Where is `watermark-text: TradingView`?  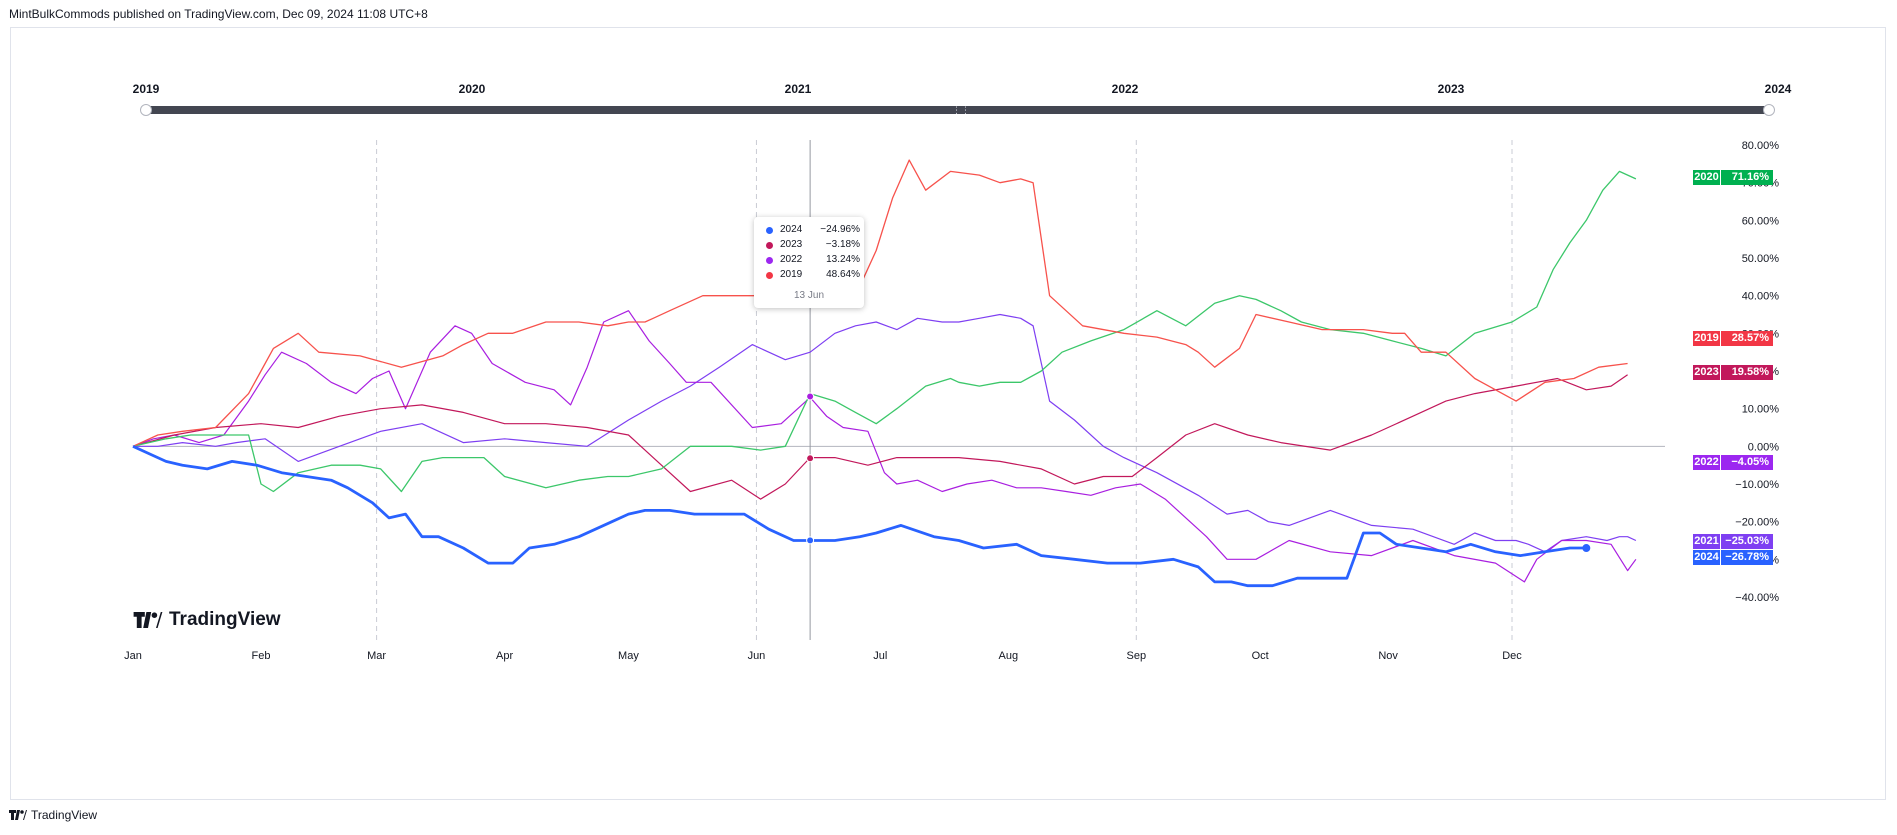 watermark-text: TradingView is located at coordinates (225, 619).